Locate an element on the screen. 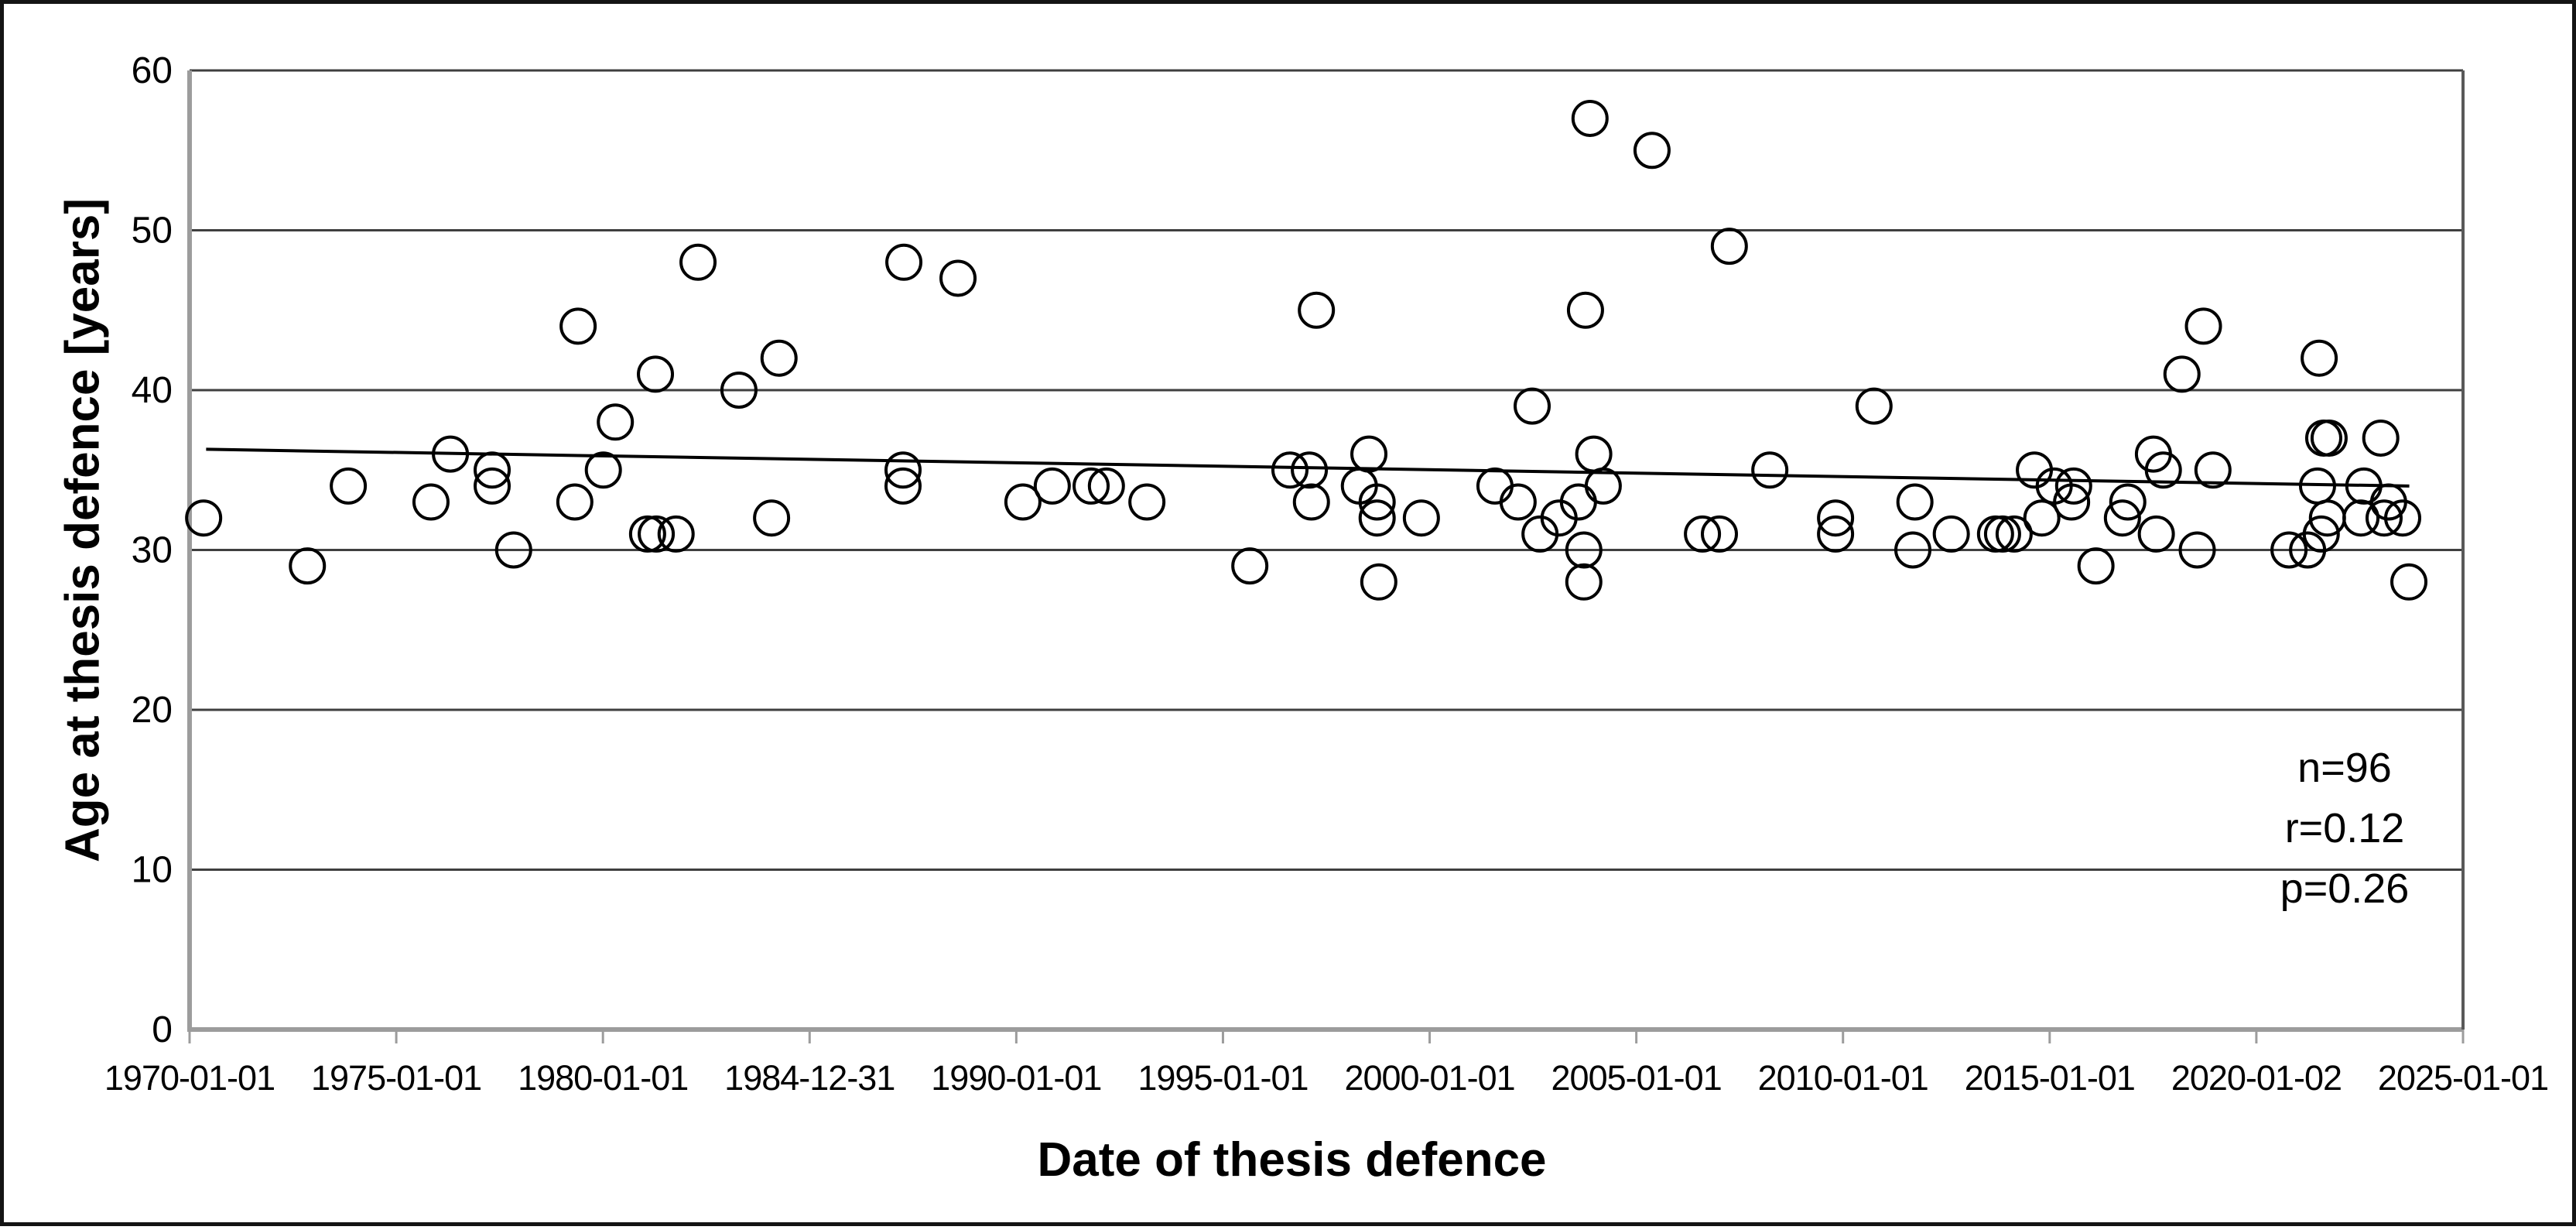  x-tick-label: 2015-01-01 is located at coordinates (2050, 1078).